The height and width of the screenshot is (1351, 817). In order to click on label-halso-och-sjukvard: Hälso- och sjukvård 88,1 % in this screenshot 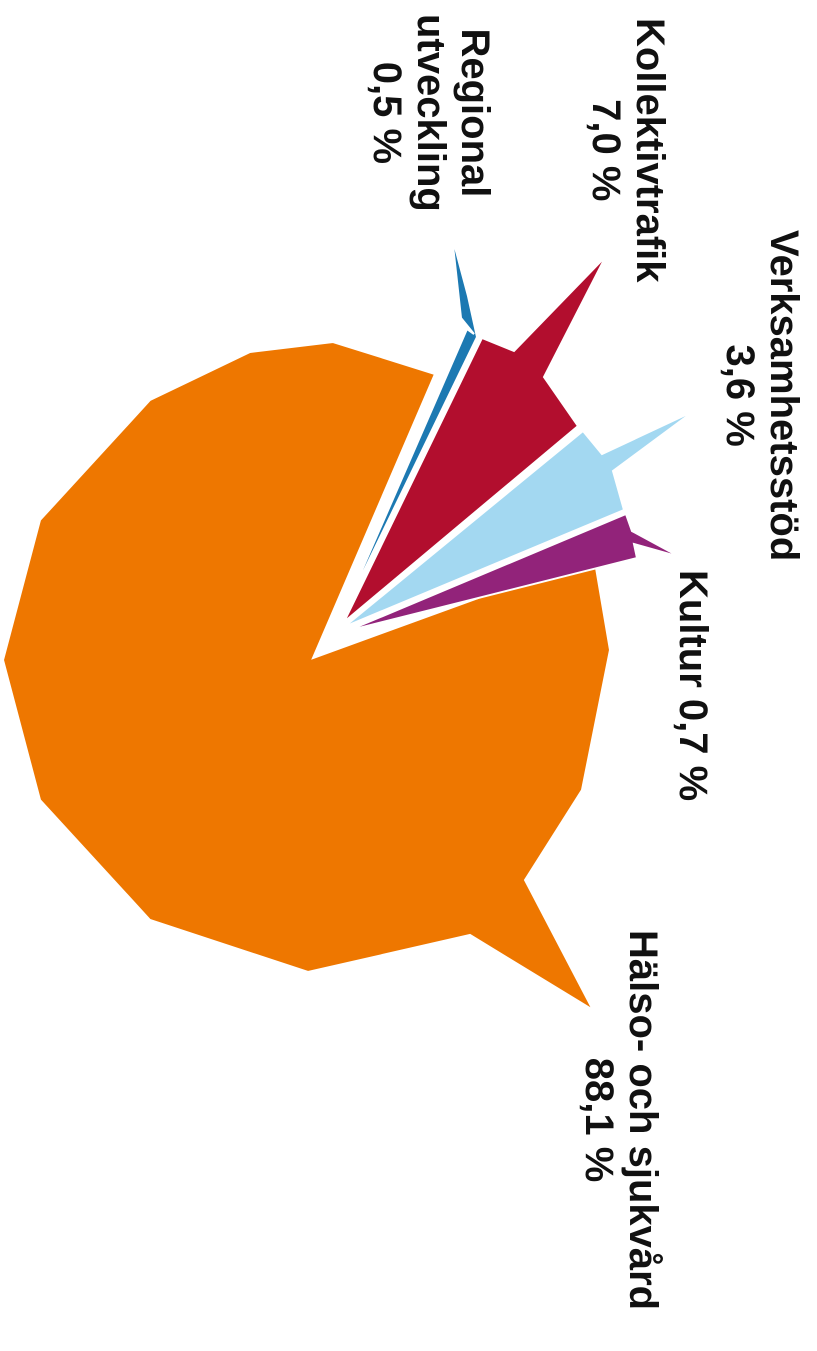, I will do `click(621, 1120)`.